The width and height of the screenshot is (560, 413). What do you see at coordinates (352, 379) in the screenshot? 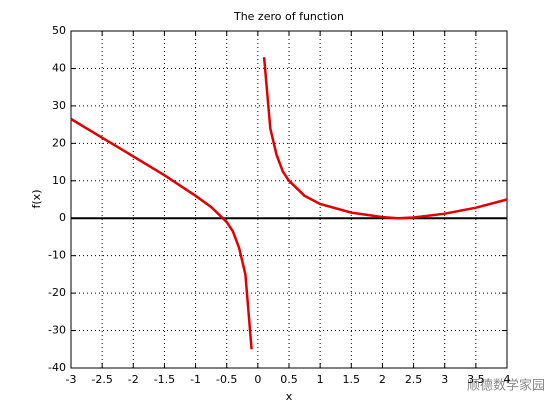
I see `x-tick-label: 1.5` at bounding box center [352, 379].